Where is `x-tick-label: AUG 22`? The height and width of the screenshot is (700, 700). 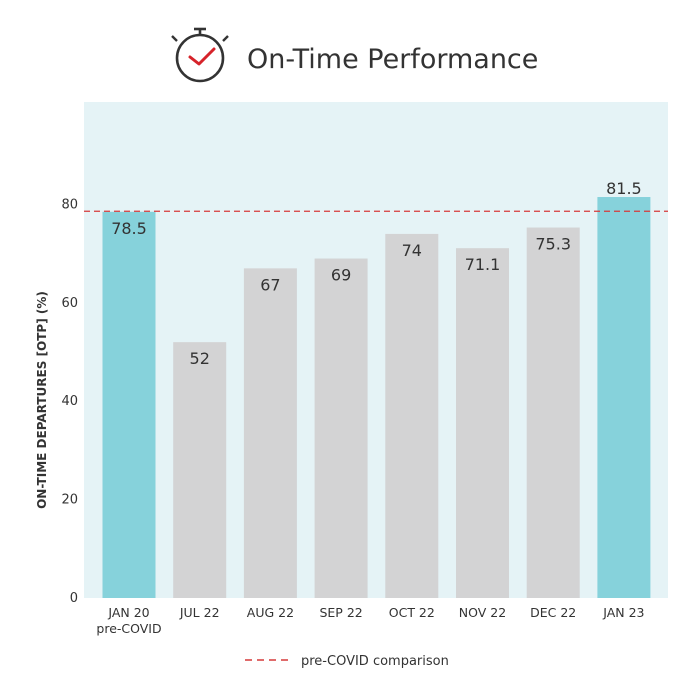
x-tick-label: AUG 22 is located at coordinates (270, 612).